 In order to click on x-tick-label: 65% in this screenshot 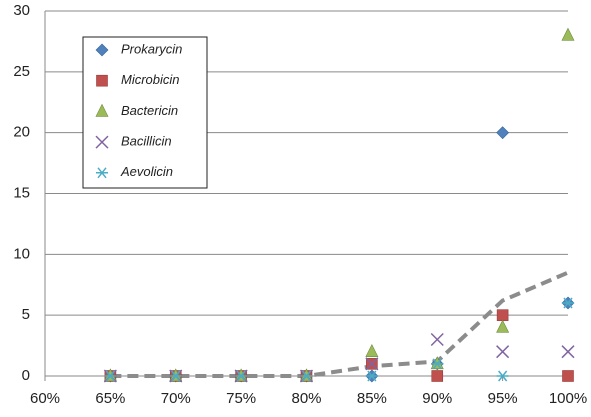, I will do `click(110, 398)`.